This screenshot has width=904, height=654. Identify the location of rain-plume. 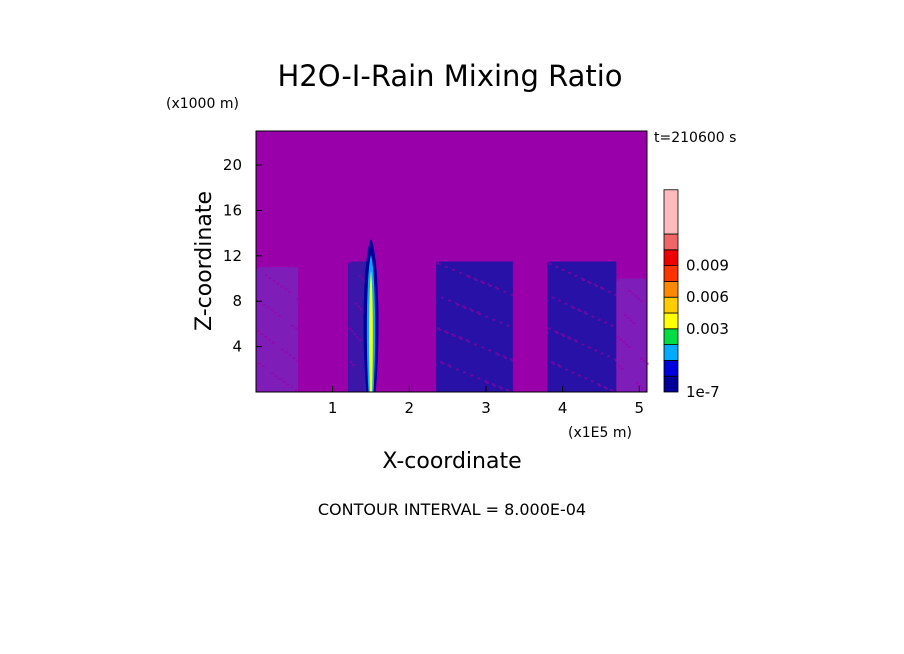
(371, 315).